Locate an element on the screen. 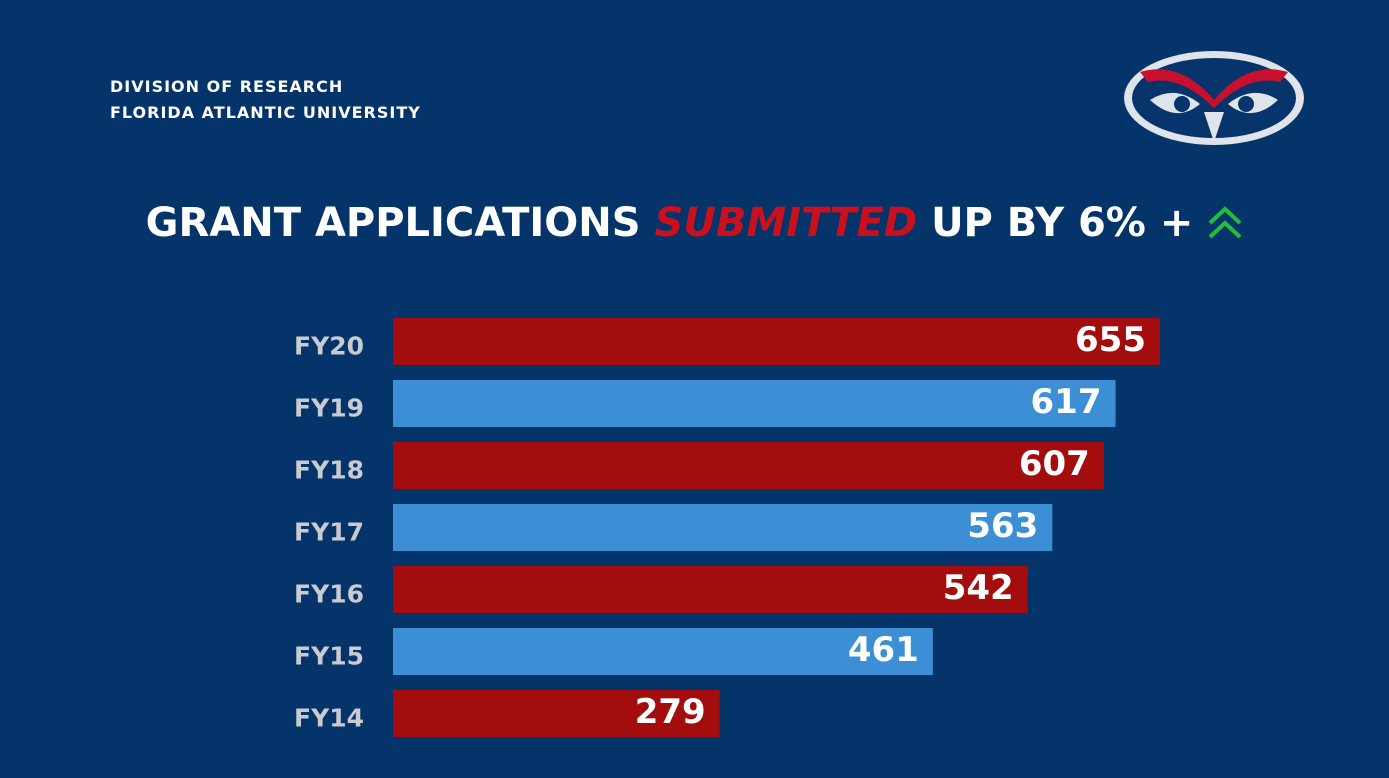 This screenshot has height=778, width=1389. category-label: FY17 is located at coordinates (329, 532).